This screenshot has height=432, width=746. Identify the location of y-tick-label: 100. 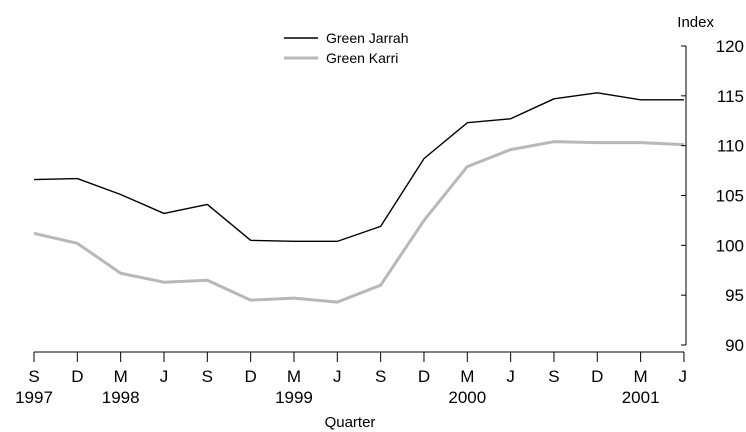
(730, 245).